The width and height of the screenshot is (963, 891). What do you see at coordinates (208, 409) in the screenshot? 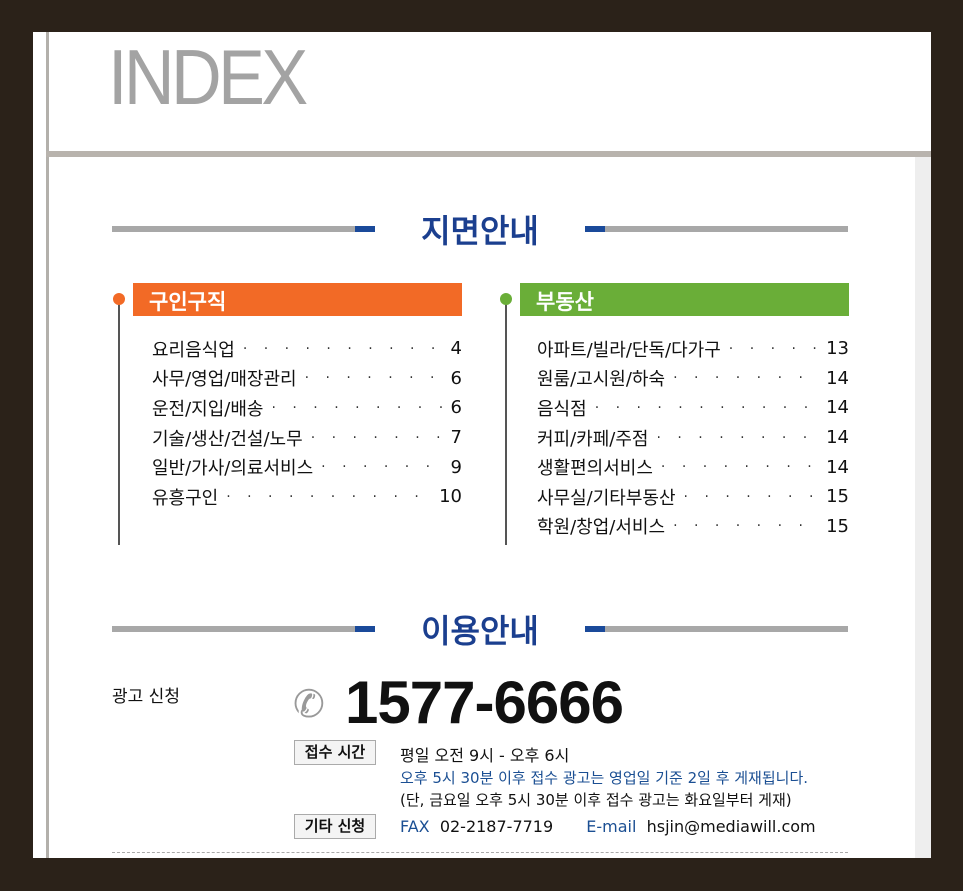
I see `item-label: 운전/지입/배송` at bounding box center [208, 409].